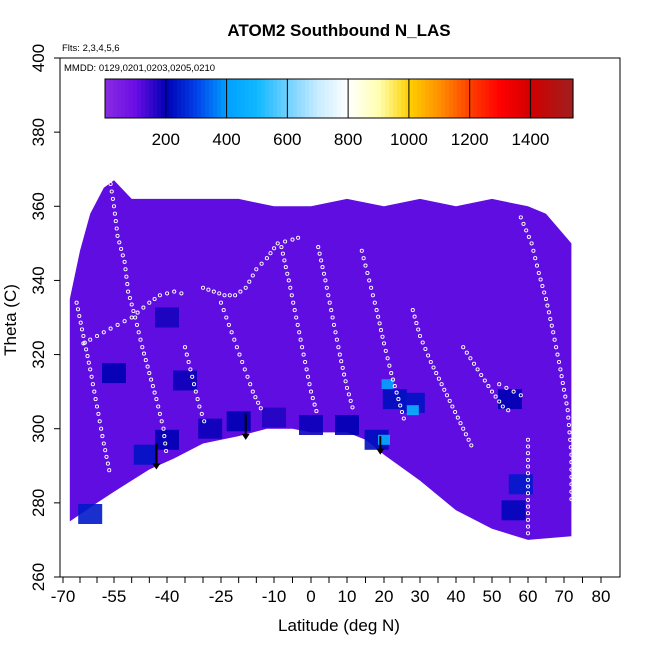 The width and height of the screenshot is (650, 650). Describe the element at coordinates (38, 206) in the screenshot. I see `y-tick-label: 360` at that location.